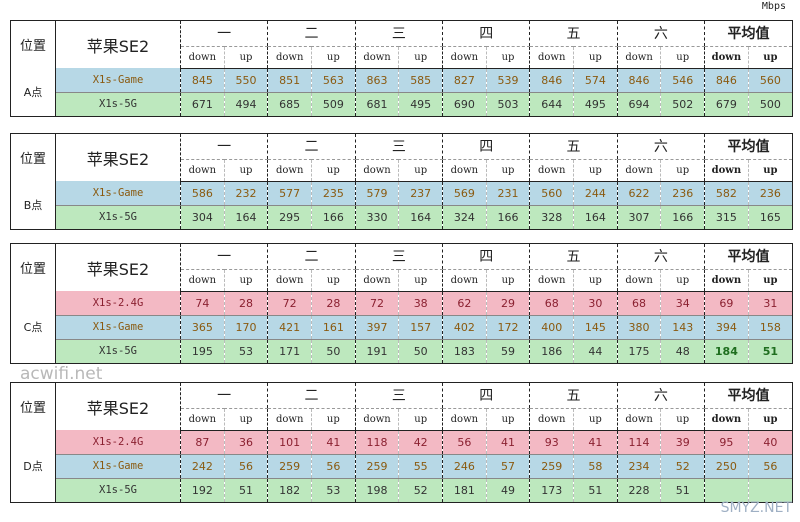  Describe the element at coordinates (420, 326) in the screenshot. I see `up-value: 157` at that location.